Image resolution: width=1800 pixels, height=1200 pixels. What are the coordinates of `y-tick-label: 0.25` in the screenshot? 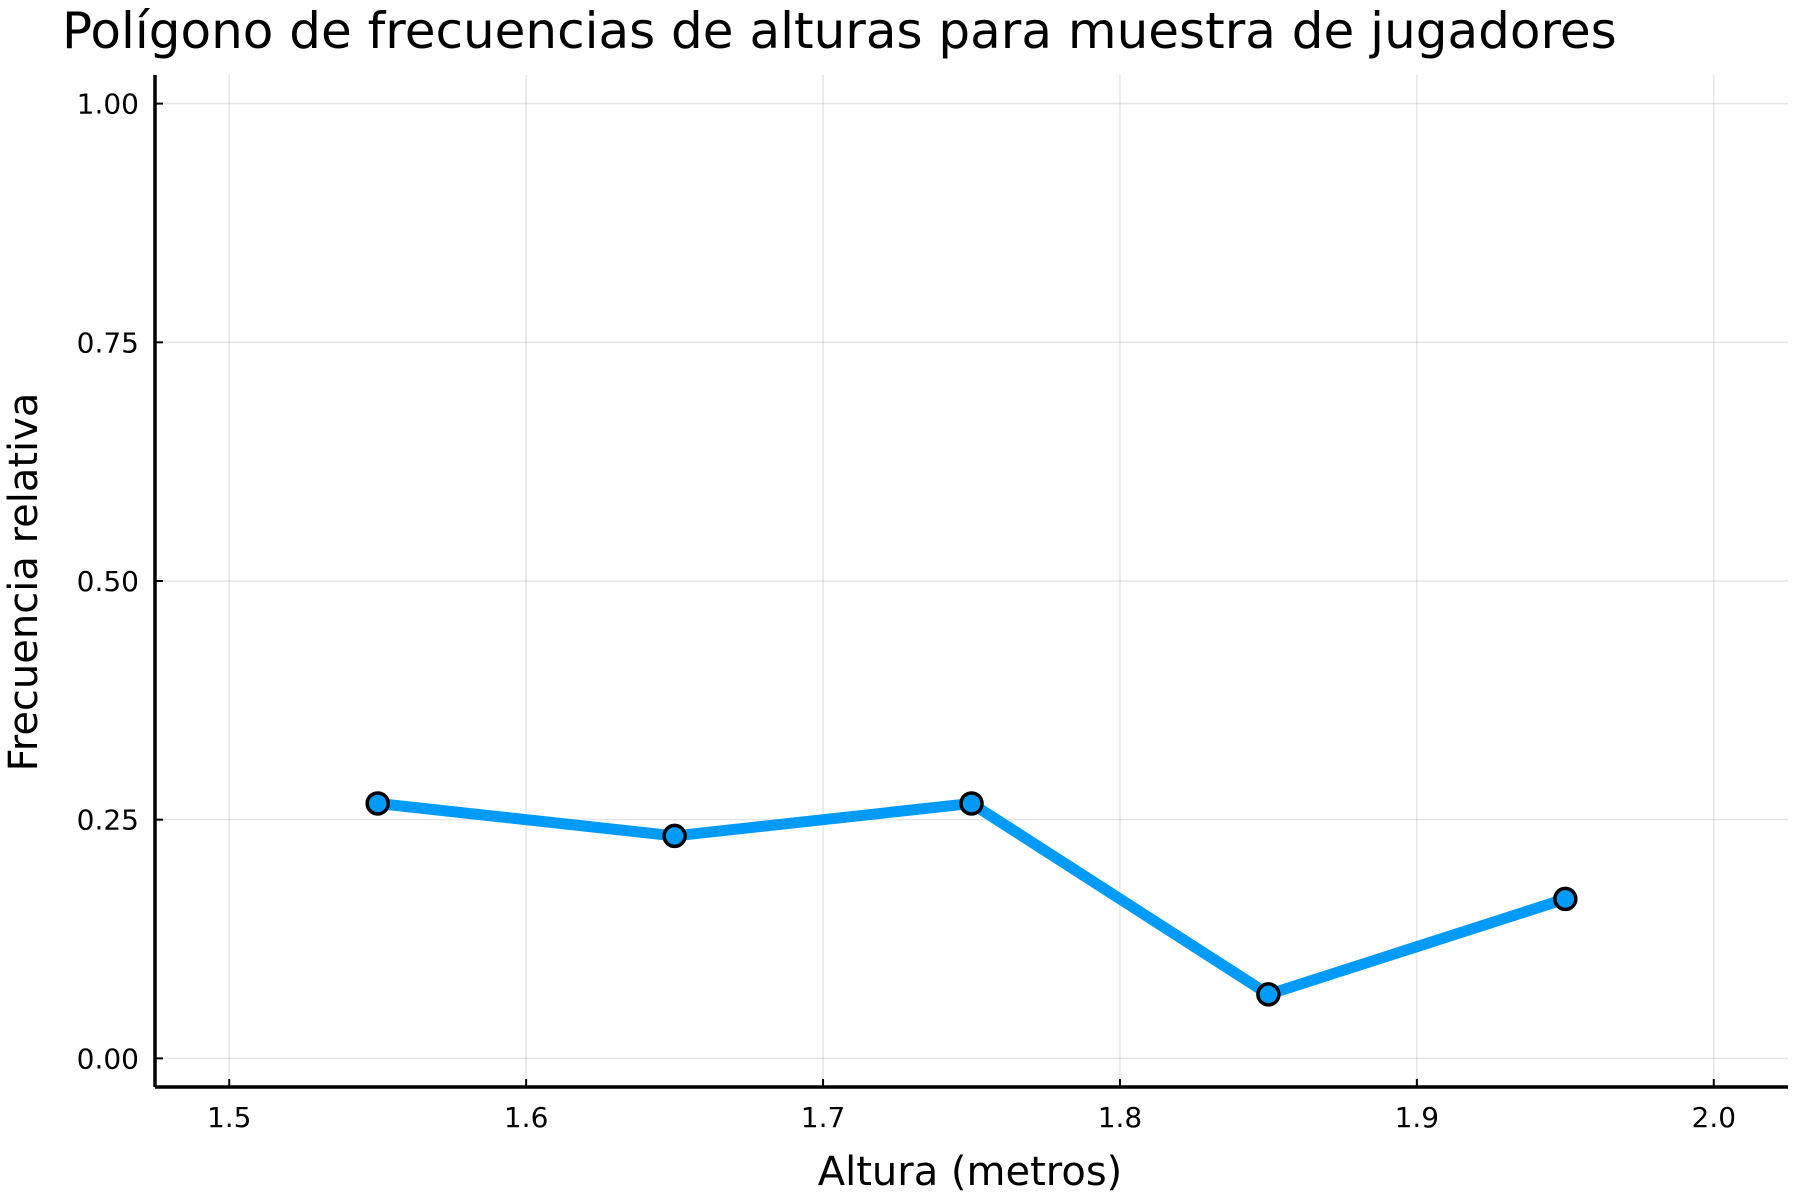 It's located at (108, 820).